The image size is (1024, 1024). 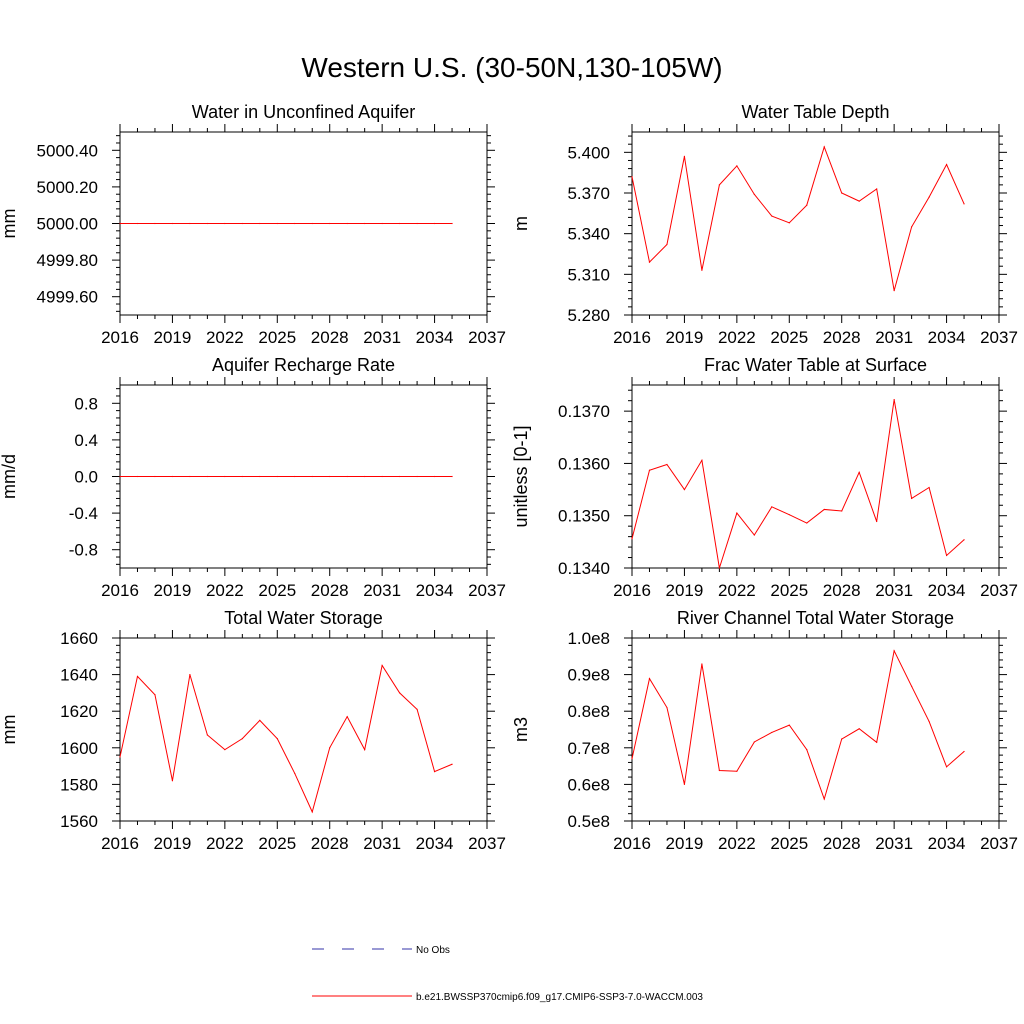 I want to click on y-tick-label: 0.1340, so click(x=584, y=568).